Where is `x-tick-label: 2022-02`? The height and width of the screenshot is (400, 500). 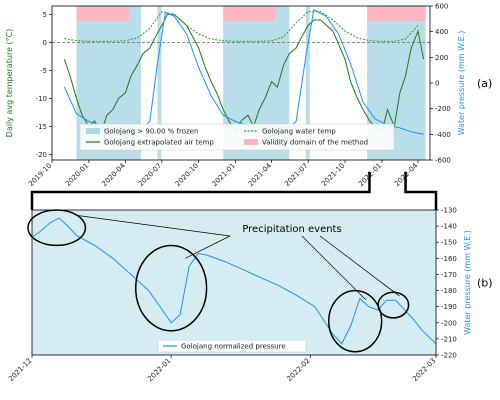 x-tick-label: 2022-02 is located at coordinates (298, 370).